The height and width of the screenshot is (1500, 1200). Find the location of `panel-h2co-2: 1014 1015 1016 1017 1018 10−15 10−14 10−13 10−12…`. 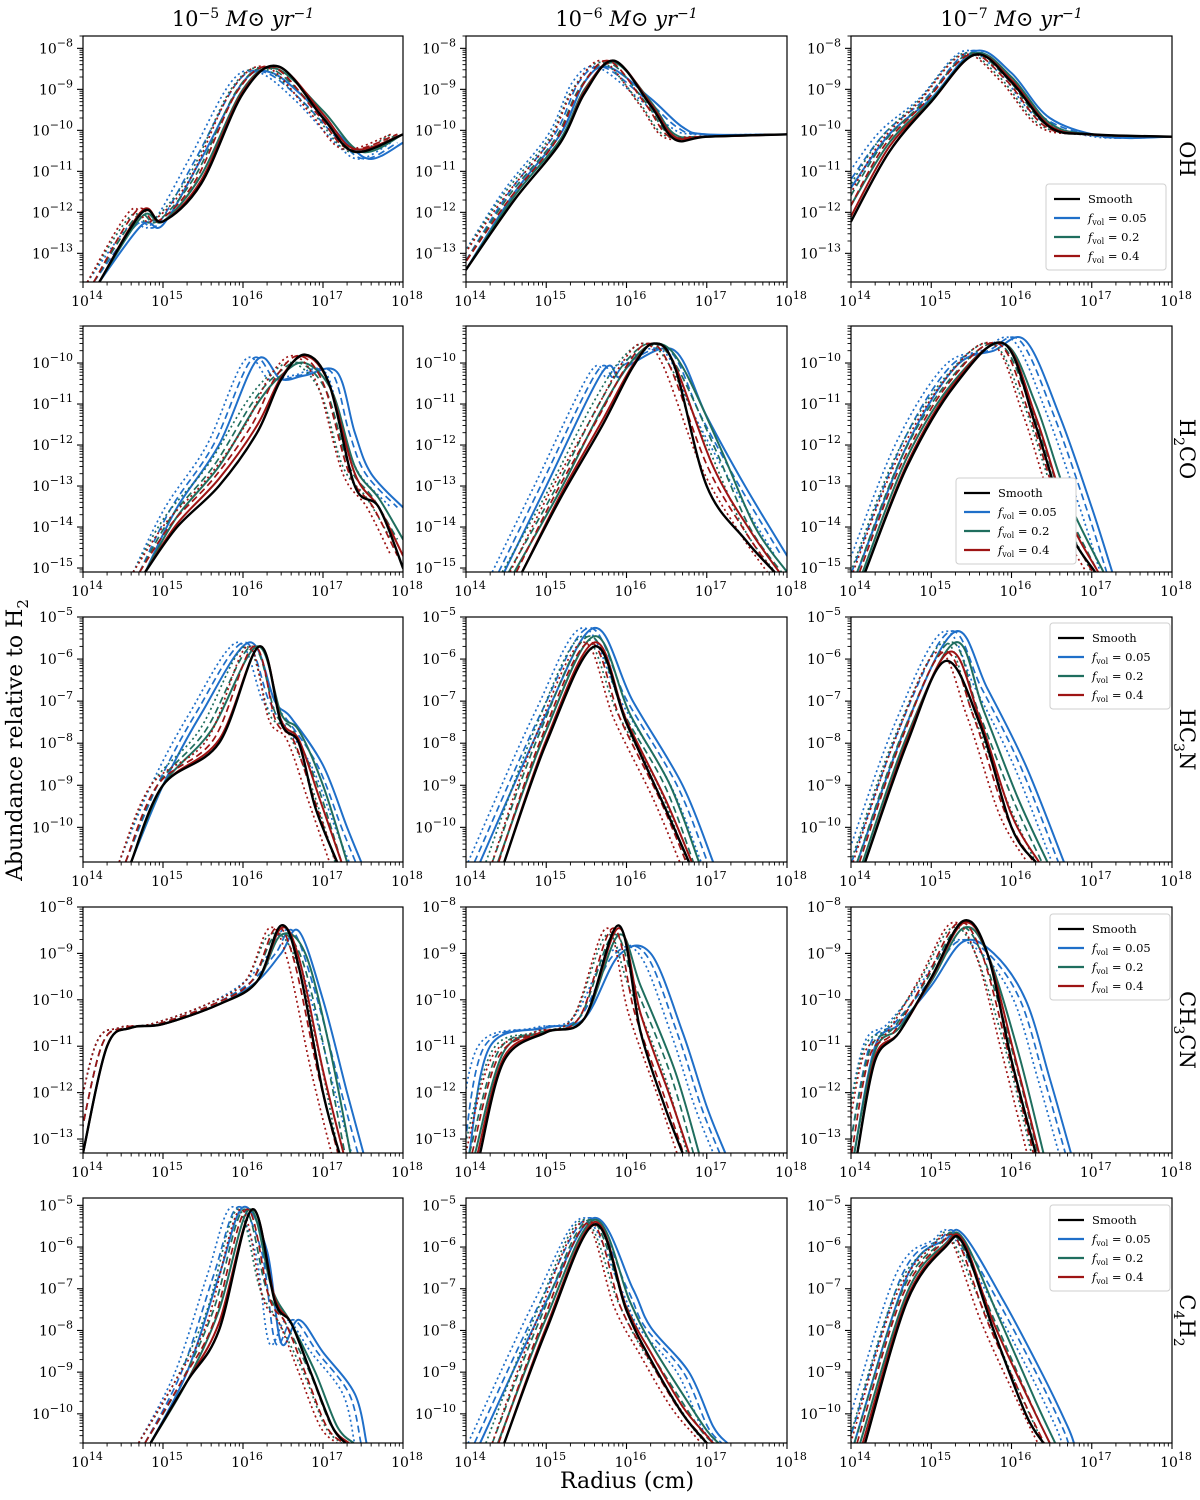

panel-h2co-2: 1014 1015 1016 1017 1018 10−15 10−14 10−13 10−12… is located at coordinates (611, 462).